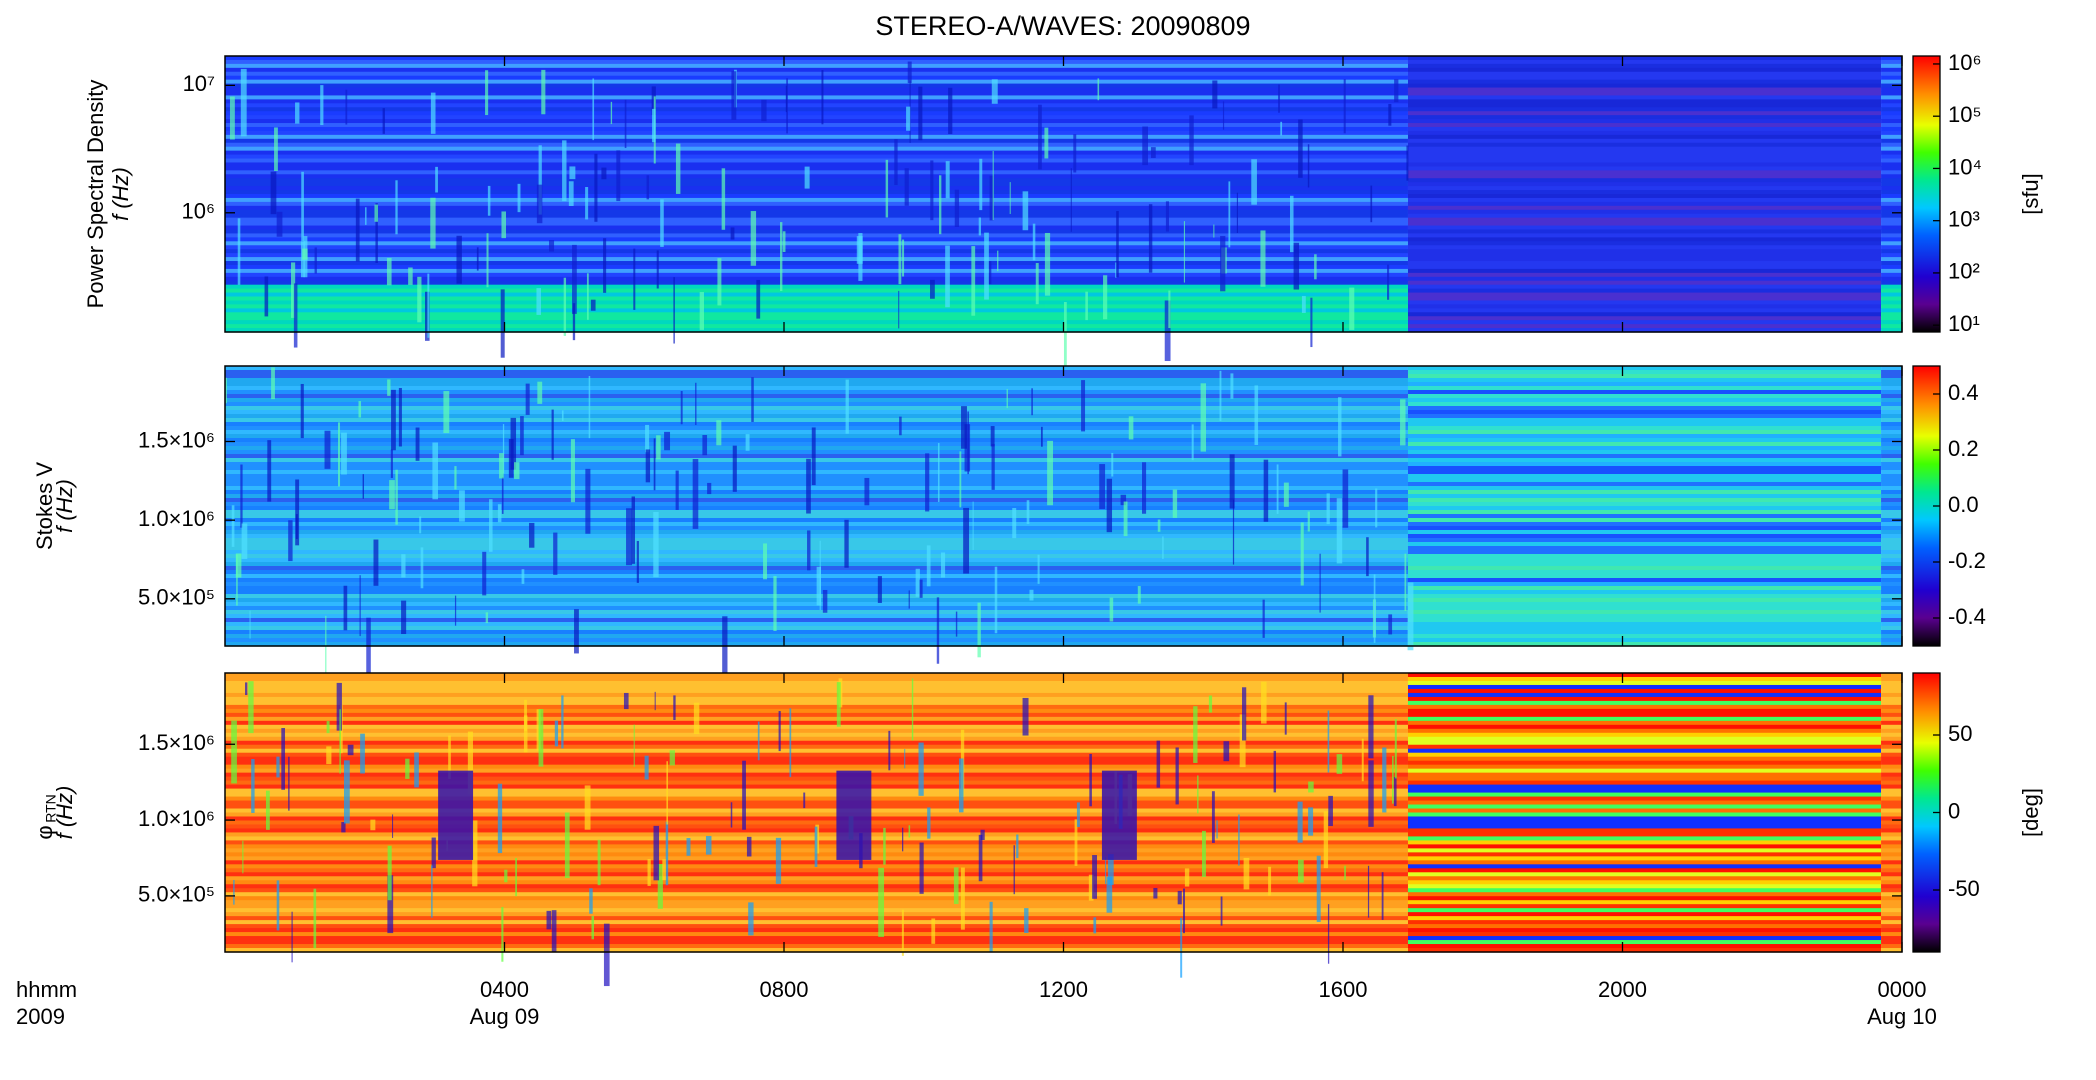 Image resolution: width=2096 pixels, height=1080 pixels. I want to click on y-axis-label: Stokes V, so click(44, 506).